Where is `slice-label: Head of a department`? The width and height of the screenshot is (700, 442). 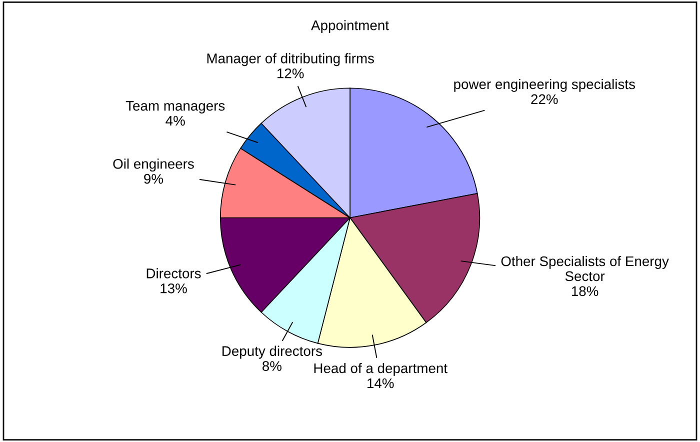
slice-label: Head of a department is located at coordinates (381, 369).